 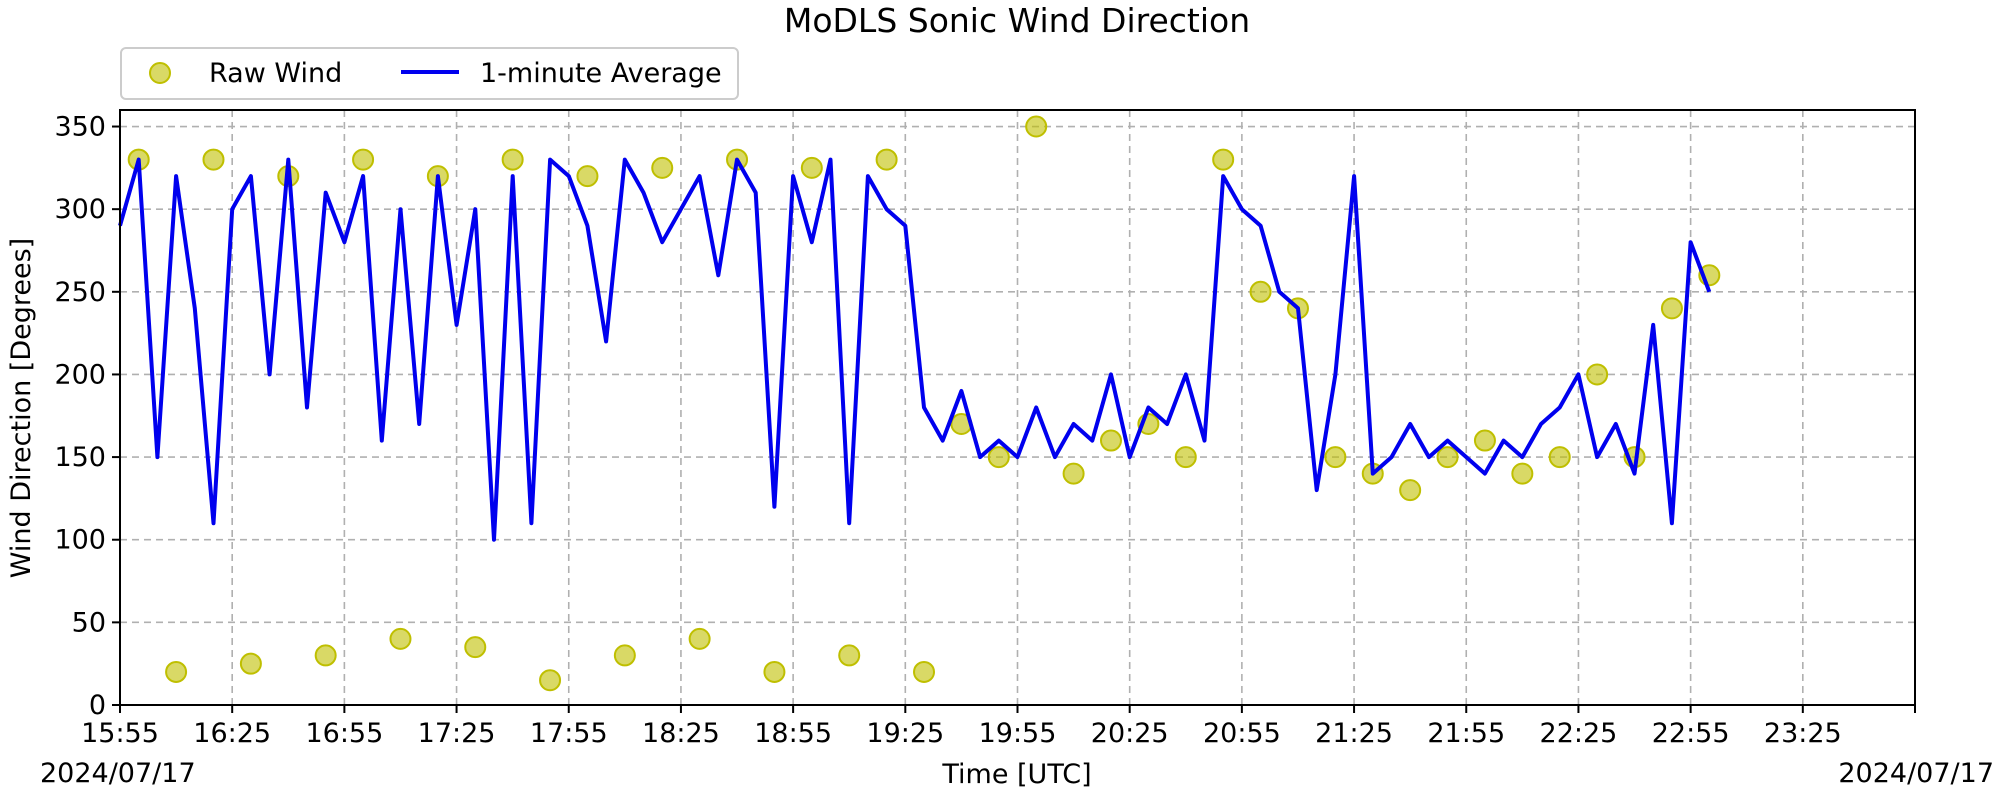 What do you see at coordinates (1916, 773) in the screenshot?
I see `end-date-label: 2024/07/17` at bounding box center [1916, 773].